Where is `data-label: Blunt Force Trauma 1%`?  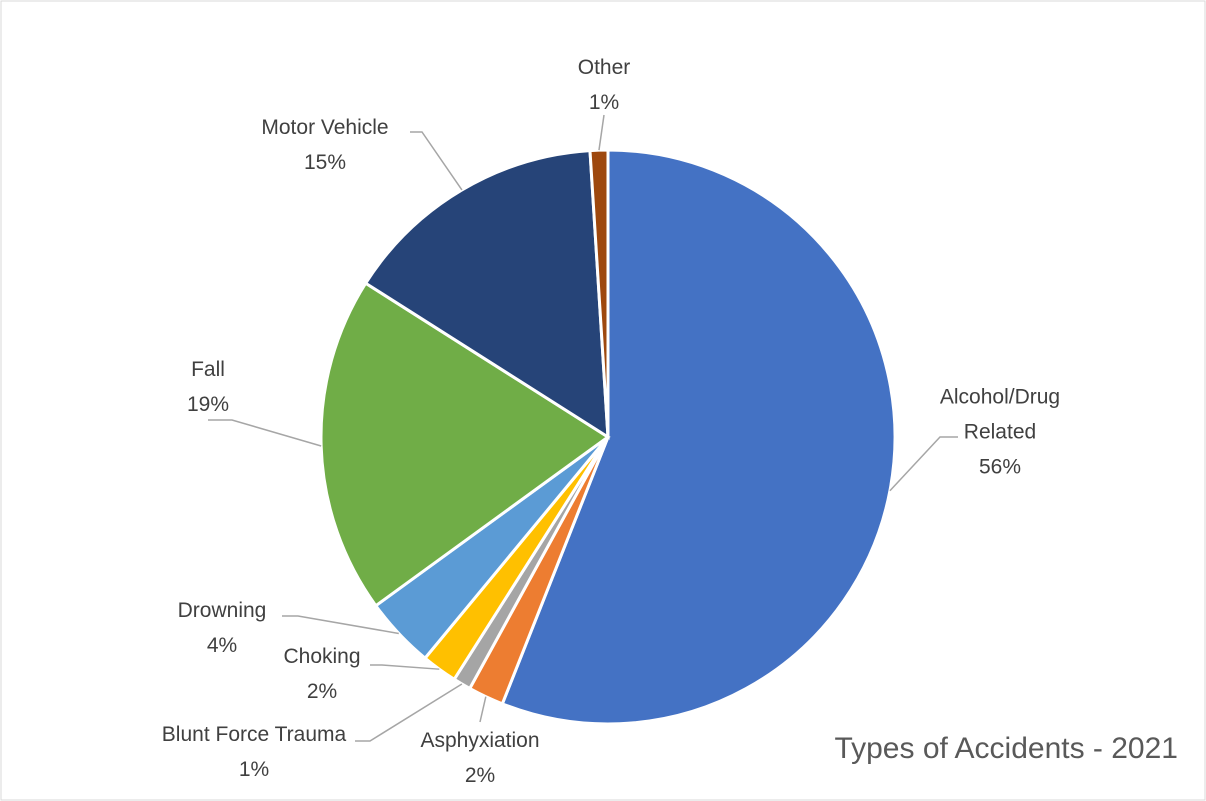 data-label: Blunt Force Trauma 1% is located at coordinates (254, 752).